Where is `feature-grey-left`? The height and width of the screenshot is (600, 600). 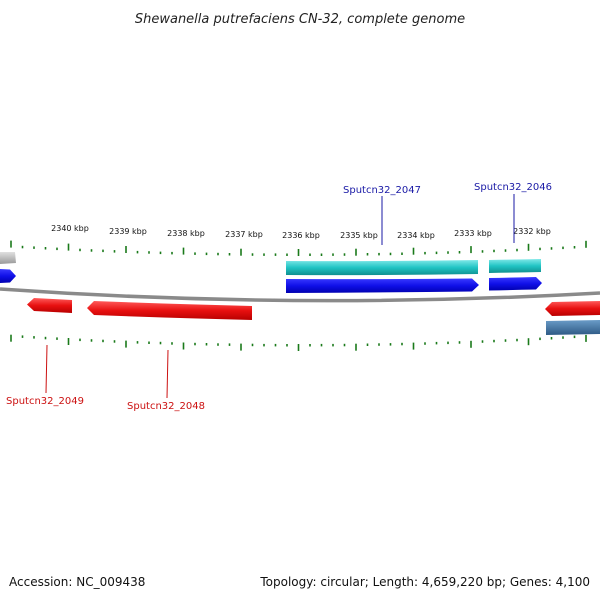
feature-grey-left is located at coordinates (8, 258).